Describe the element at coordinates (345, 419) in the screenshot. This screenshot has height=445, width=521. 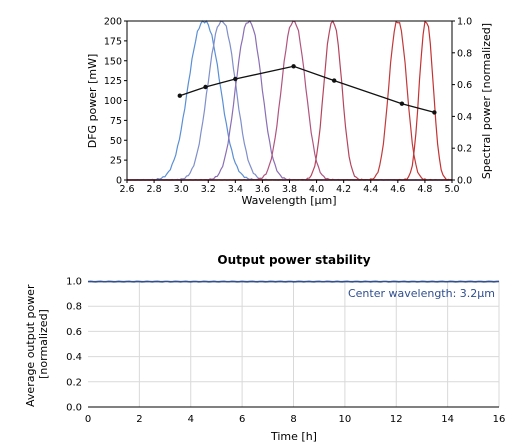
I see `x-tick-label: 10` at that location.